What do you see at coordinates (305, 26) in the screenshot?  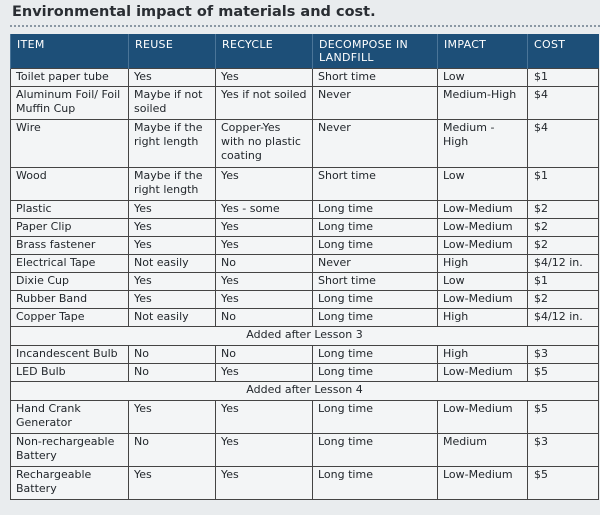 I see `dotted-divider` at bounding box center [305, 26].